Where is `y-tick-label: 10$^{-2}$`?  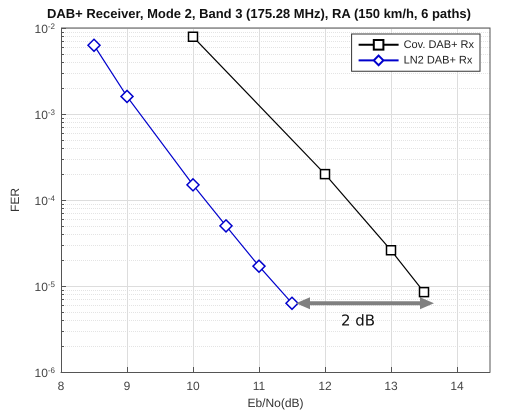 y-tick-label: 10$^{-2}$ is located at coordinates (45, 29).